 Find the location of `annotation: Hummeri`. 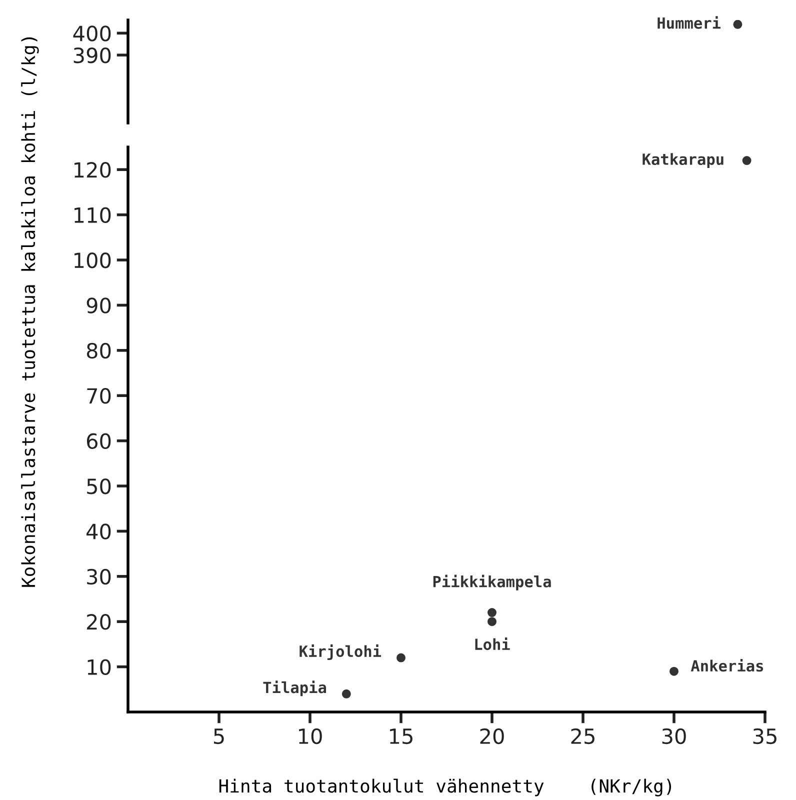

annotation: Hummeri is located at coordinates (689, 22).